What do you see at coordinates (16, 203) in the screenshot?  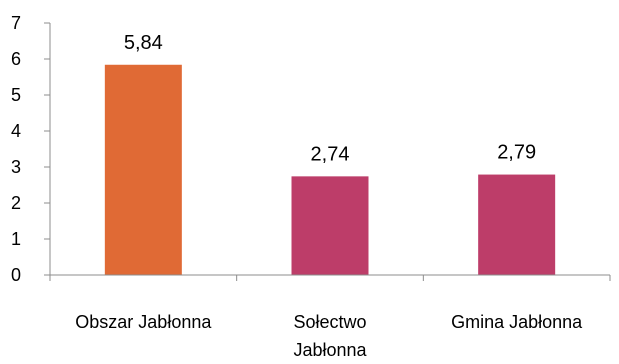 I see `y-tick-label: 2` at bounding box center [16, 203].